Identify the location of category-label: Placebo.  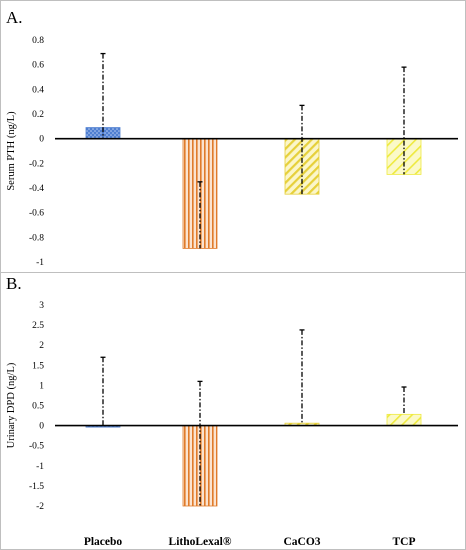
(103, 542).